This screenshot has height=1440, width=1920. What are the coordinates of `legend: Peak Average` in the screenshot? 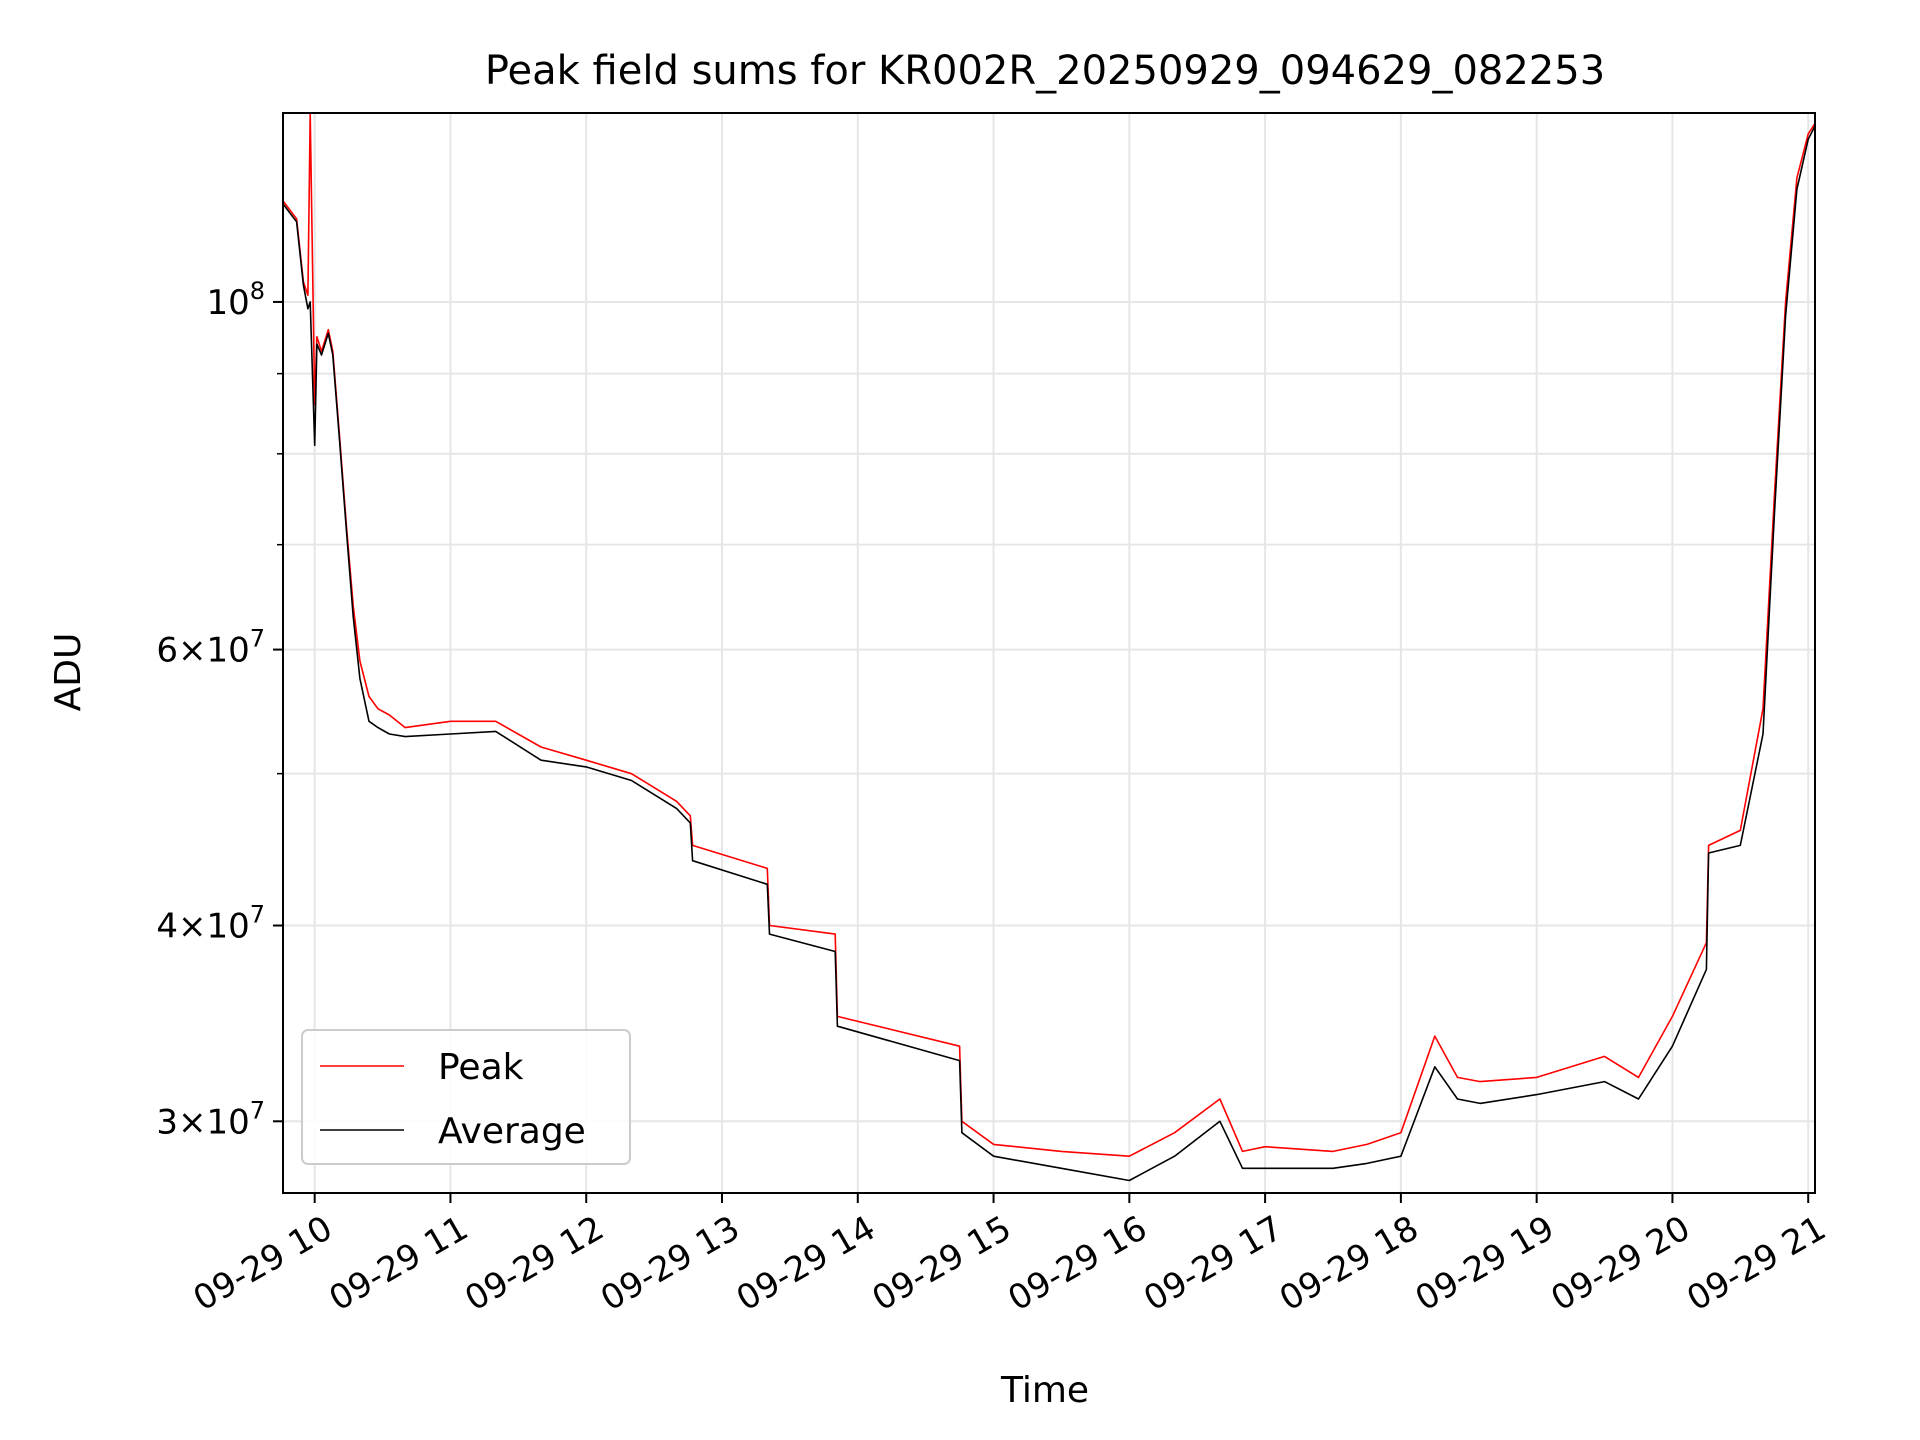 It's located at (466, 1097).